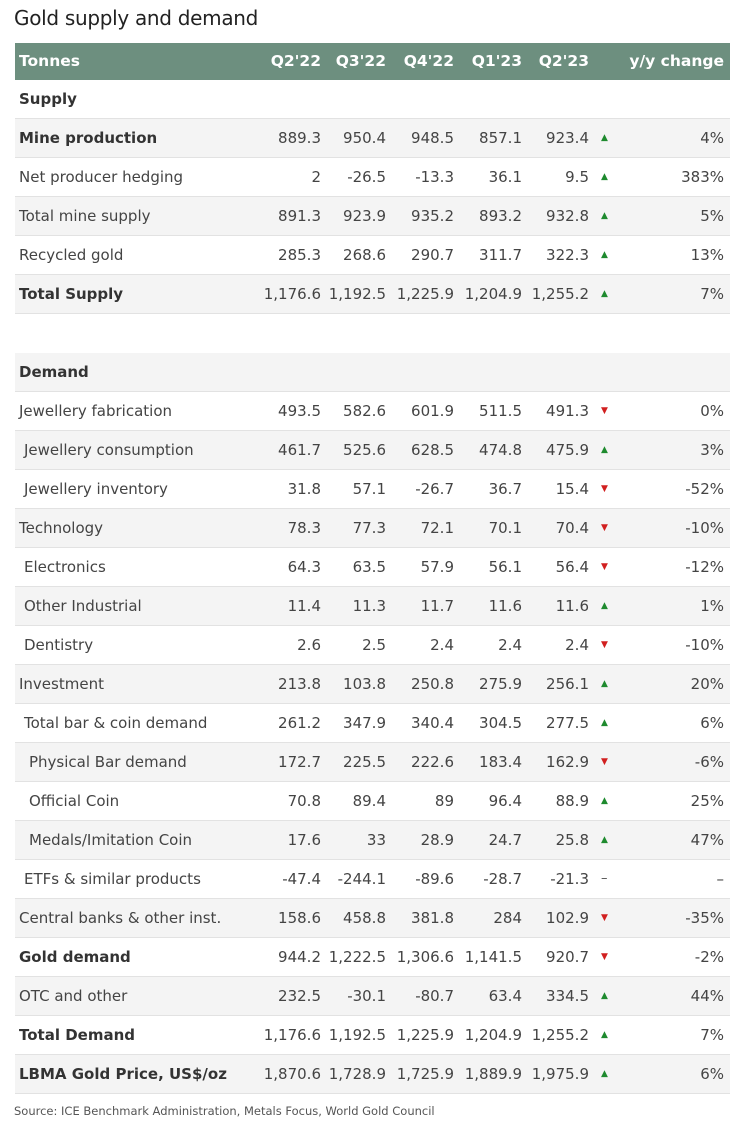 This screenshot has width=754, height=1130. I want to click on row-value: 923.9, so click(364, 216).